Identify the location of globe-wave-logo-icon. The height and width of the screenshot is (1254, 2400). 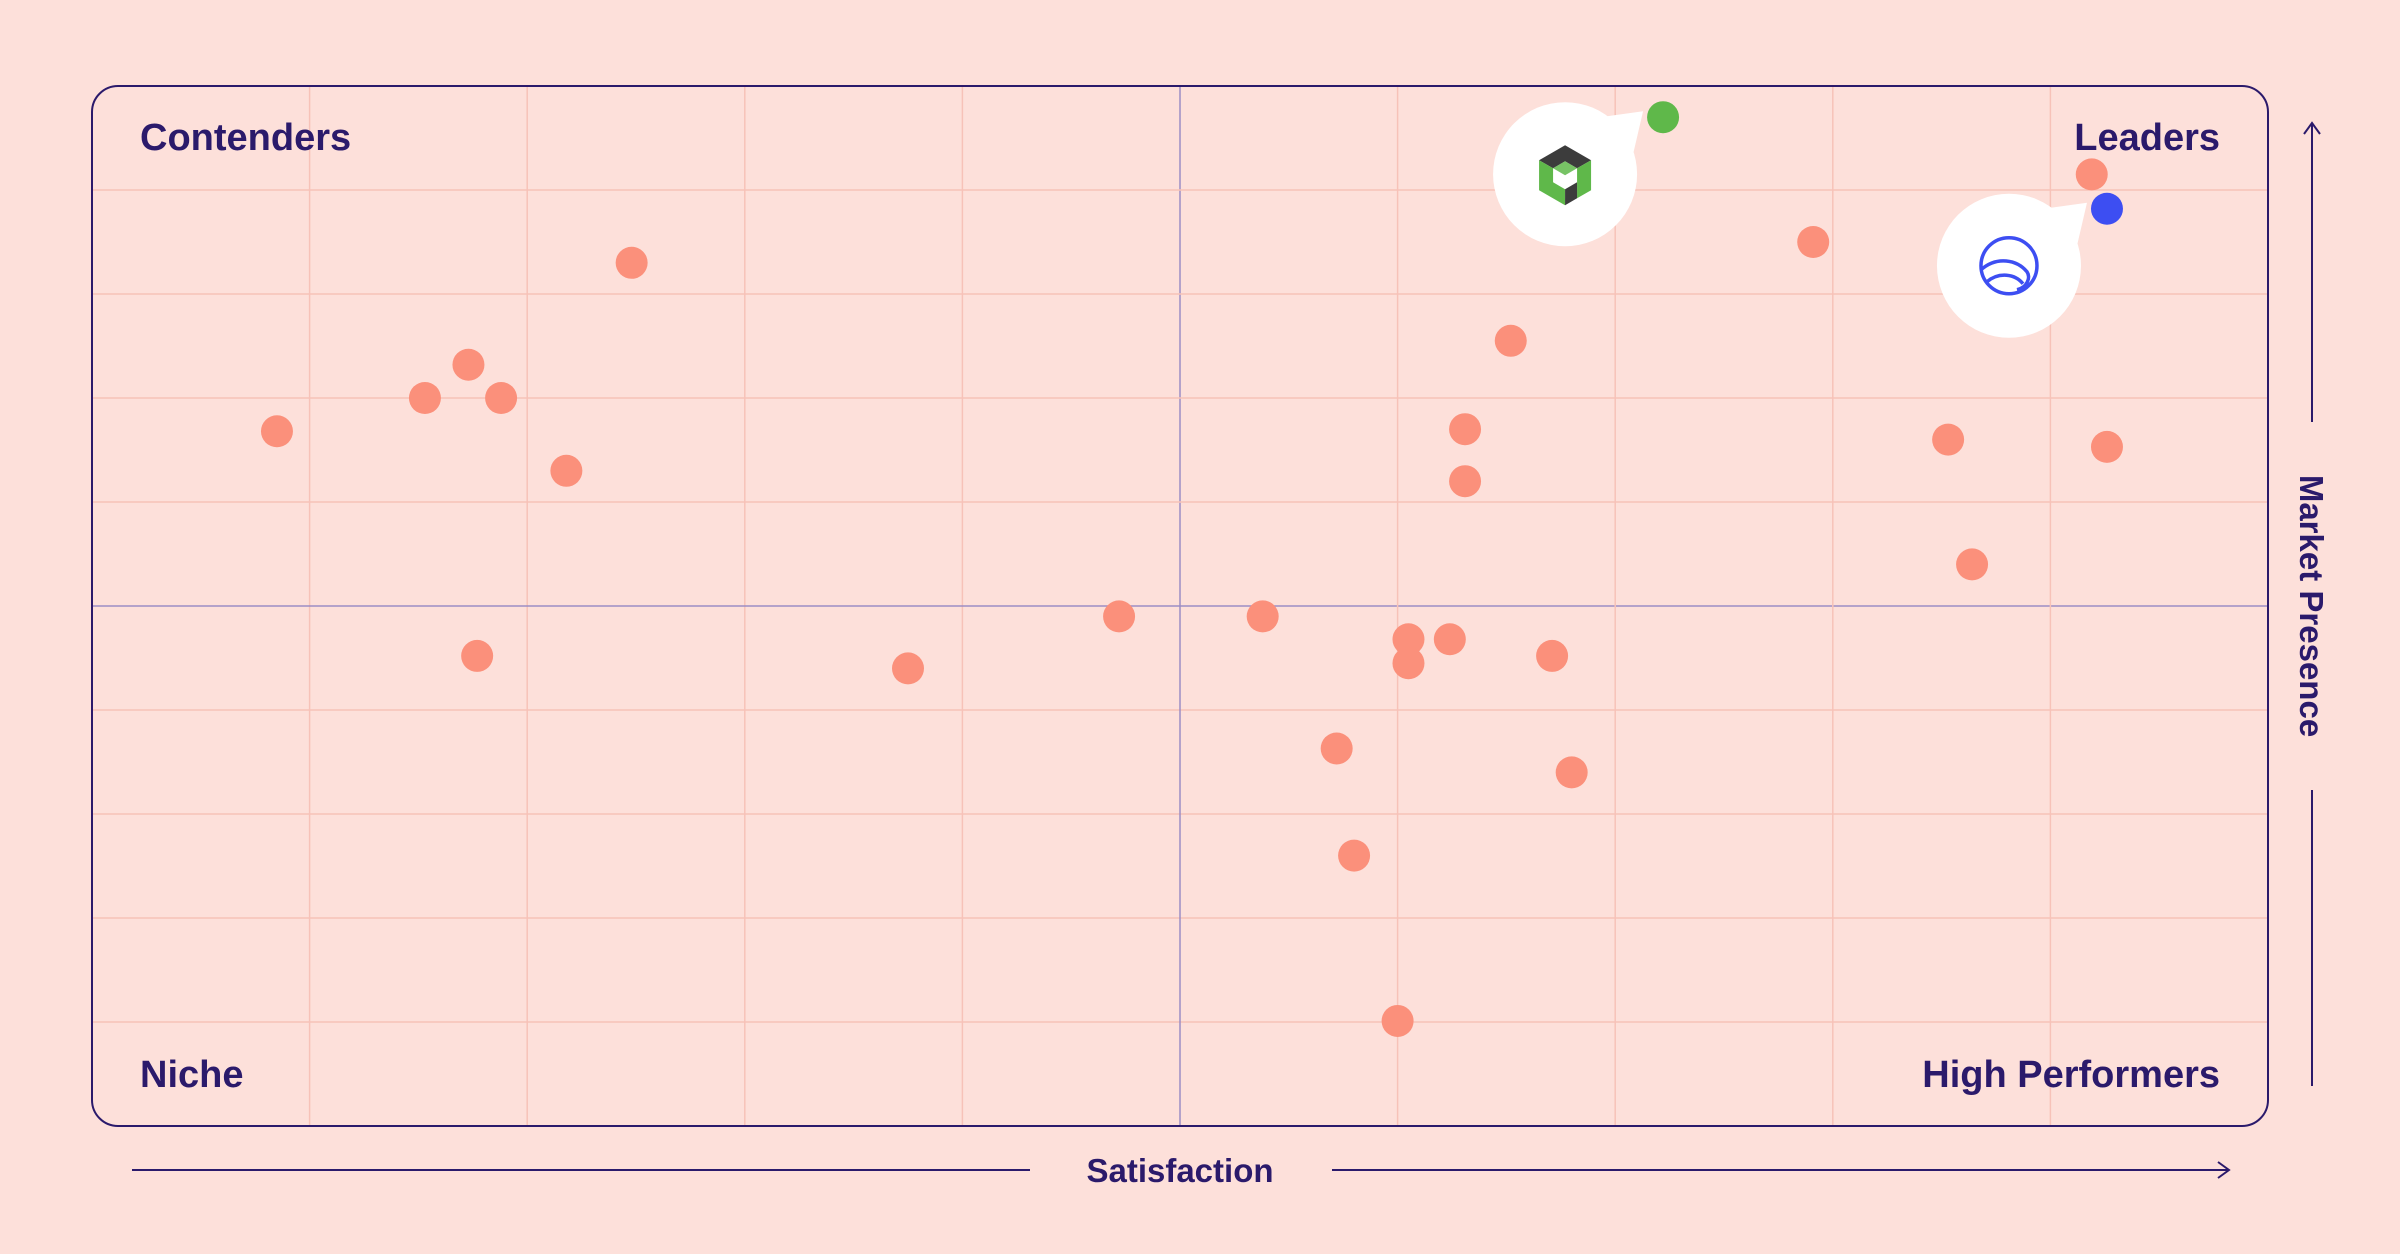
(2009, 265).